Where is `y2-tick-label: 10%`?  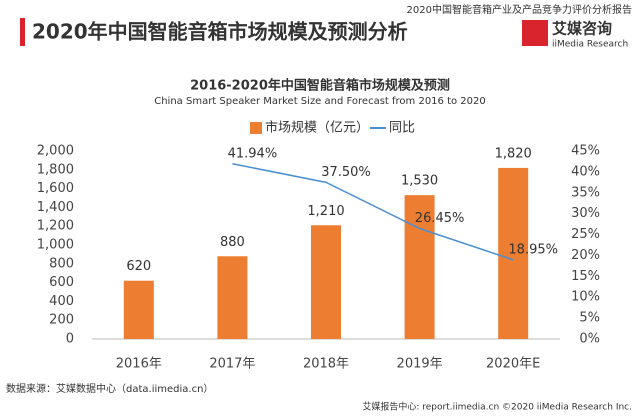
y2-tick-label: 10% is located at coordinates (585, 297).